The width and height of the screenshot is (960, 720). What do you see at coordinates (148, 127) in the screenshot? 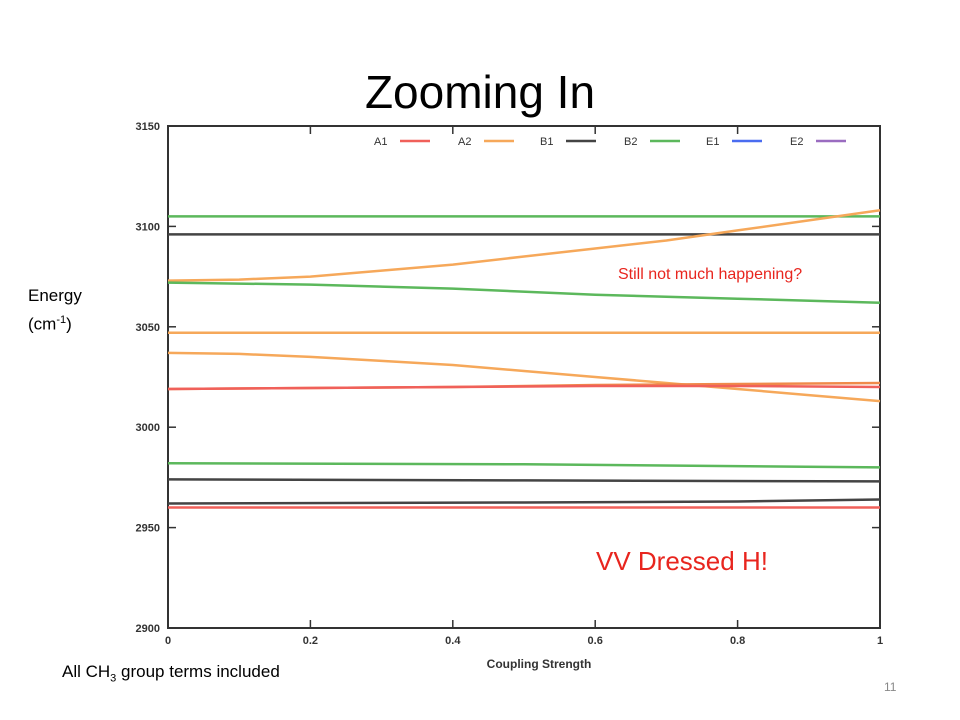
I see `y-tick-label: 3150` at bounding box center [148, 127].